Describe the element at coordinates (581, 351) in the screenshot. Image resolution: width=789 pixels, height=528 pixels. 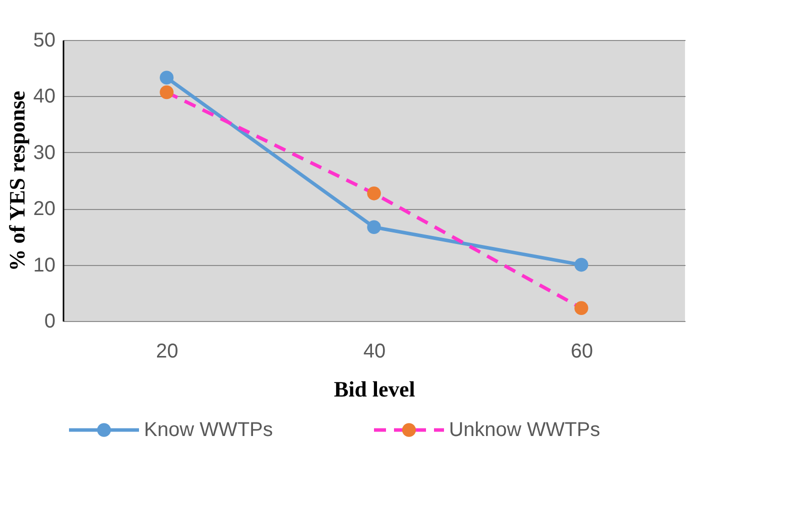
I see `x-tick-label: 60` at that location.